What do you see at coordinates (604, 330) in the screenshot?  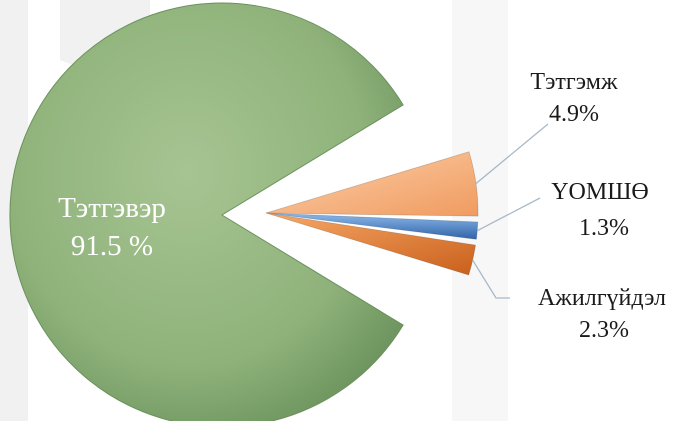 I see `slice-value-ajilguidel: 2.3%` at bounding box center [604, 330].